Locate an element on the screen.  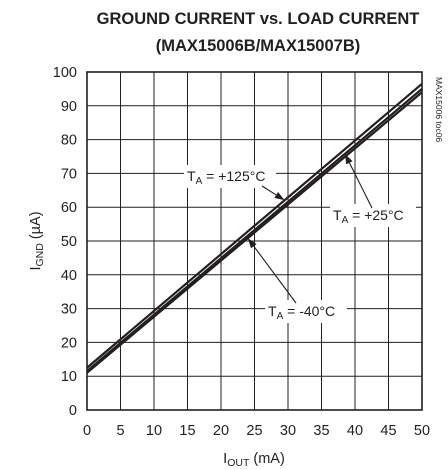
y-tick-label: 60 is located at coordinates (69, 208).